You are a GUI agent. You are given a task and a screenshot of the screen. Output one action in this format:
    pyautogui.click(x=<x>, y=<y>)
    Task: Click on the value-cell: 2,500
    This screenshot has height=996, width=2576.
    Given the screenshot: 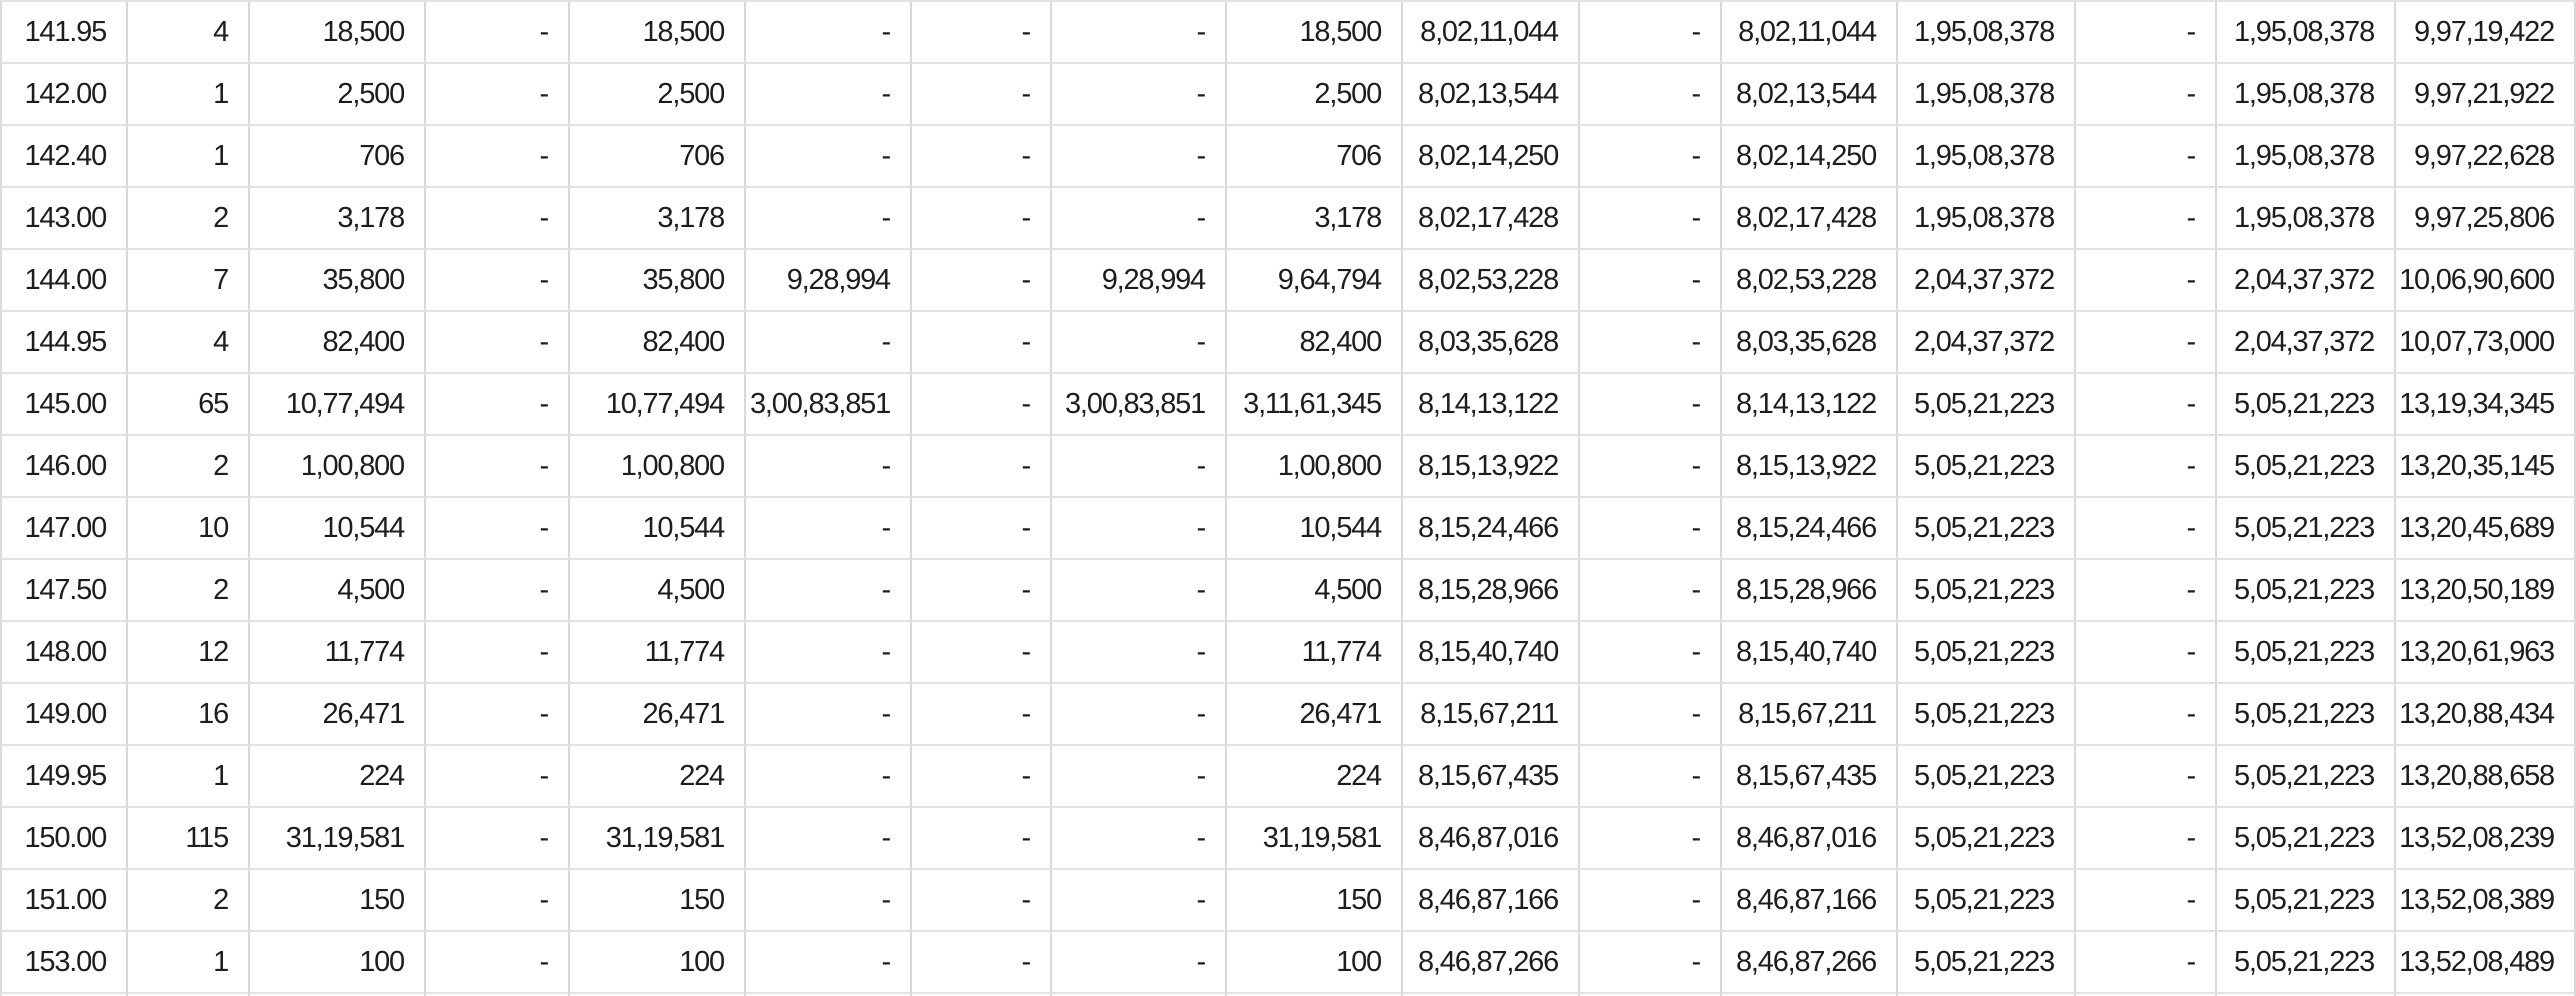 What is the action you would take?
    pyautogui.click(x=658, y=95)
    